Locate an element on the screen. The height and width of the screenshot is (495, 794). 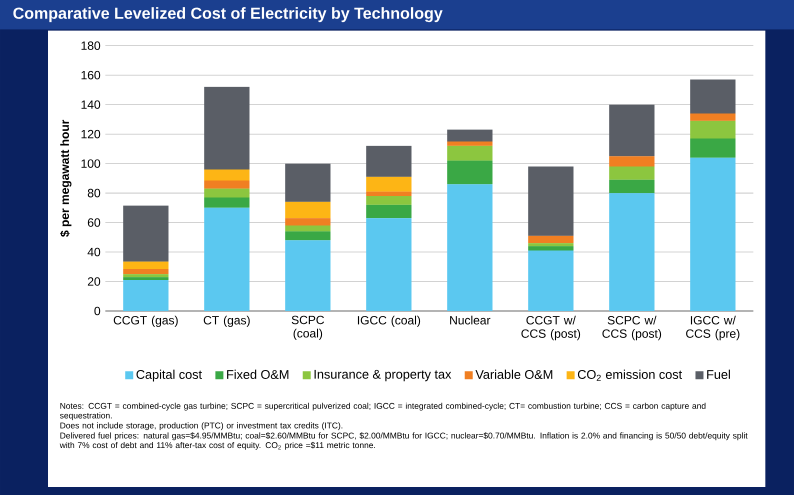
y-tick-label: 160 is located at coordinates (91, 75).